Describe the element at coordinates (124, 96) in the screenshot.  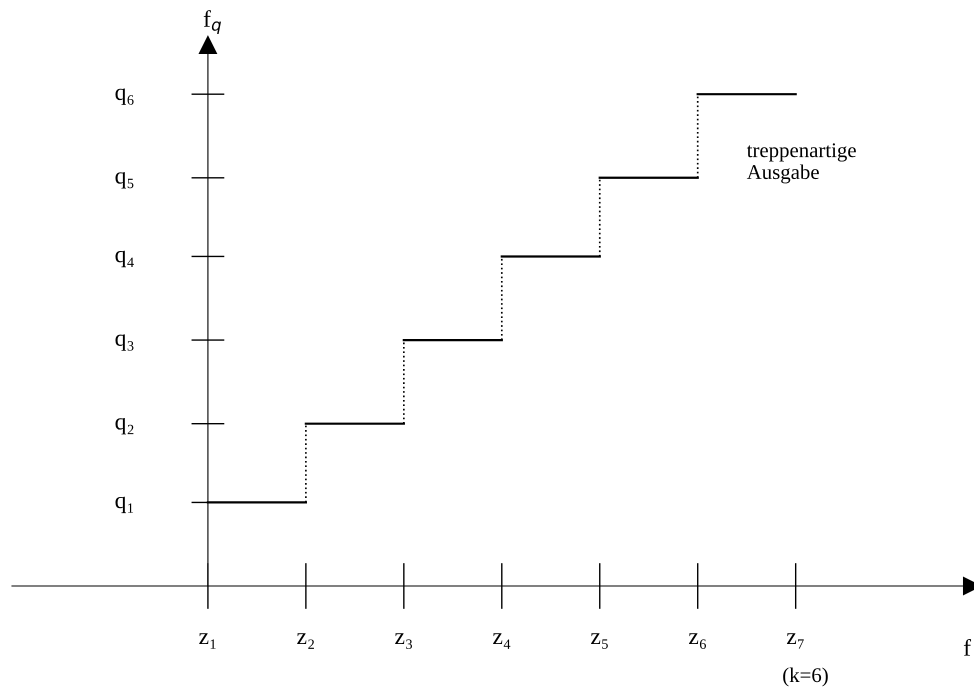
I see `text: q₆` at that location.